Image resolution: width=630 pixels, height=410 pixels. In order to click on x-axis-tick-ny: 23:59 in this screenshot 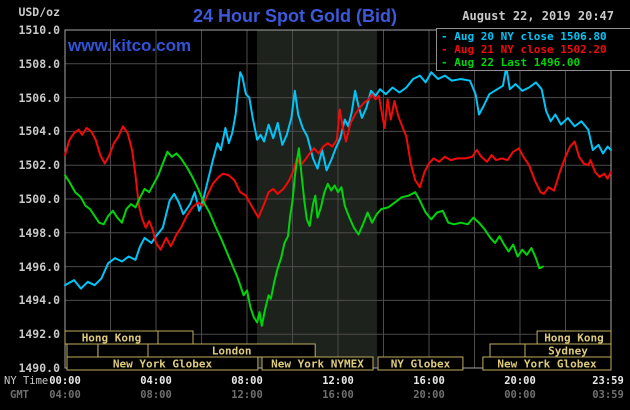, I will do `click(608, 381)`.